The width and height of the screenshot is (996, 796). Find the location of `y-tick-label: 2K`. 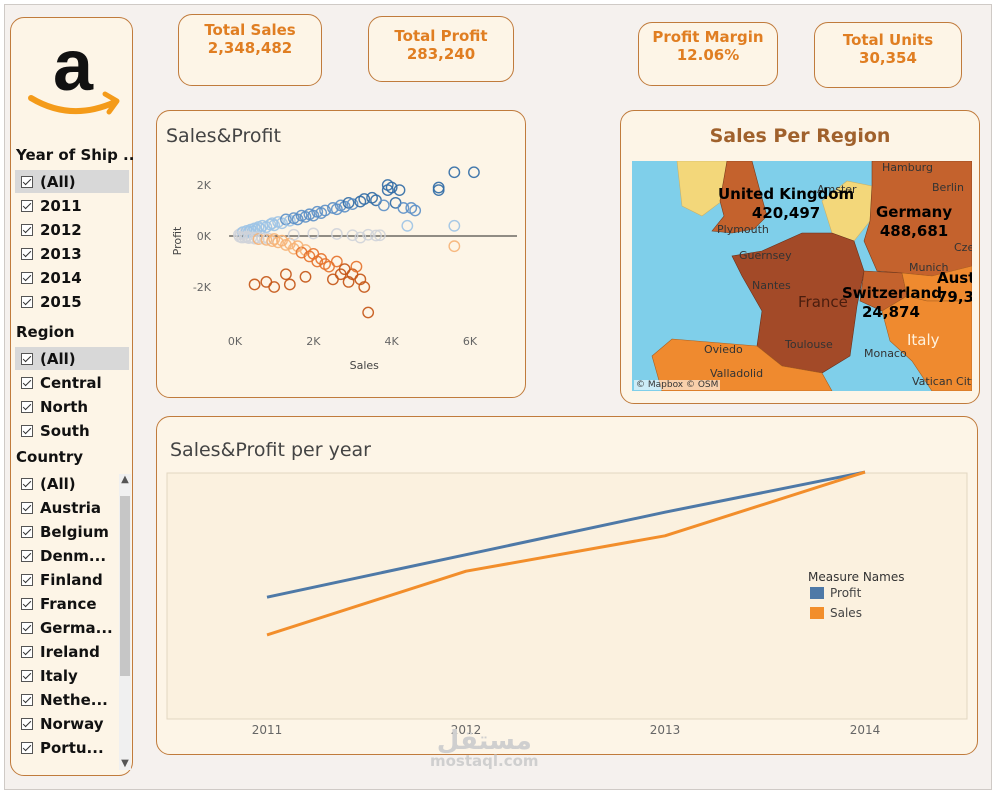

y-tick-label: 2K is located at coordinates (204, 185).